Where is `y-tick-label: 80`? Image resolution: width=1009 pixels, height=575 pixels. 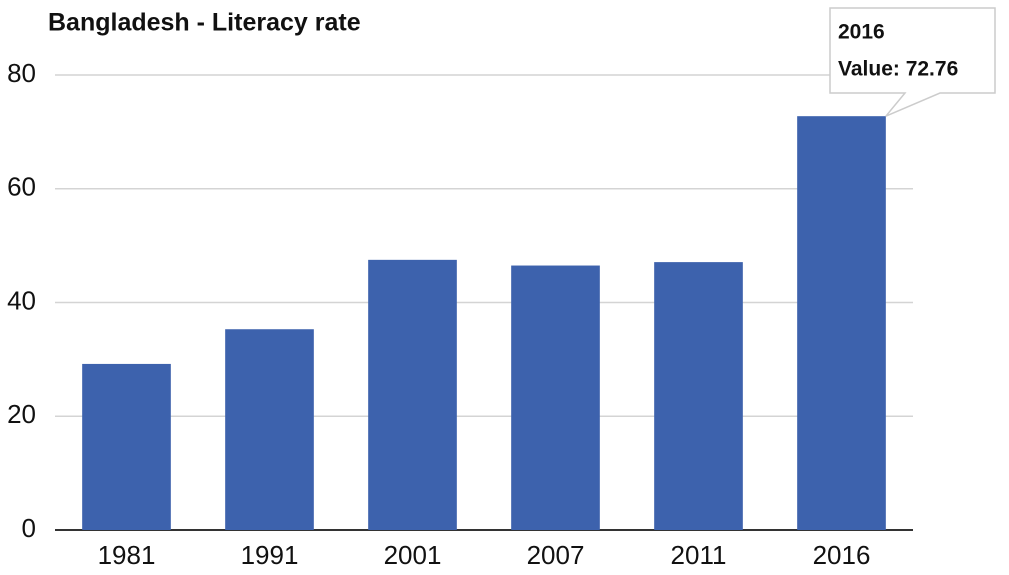 y-tick-label: 80 is located at coordinates (21, 73).